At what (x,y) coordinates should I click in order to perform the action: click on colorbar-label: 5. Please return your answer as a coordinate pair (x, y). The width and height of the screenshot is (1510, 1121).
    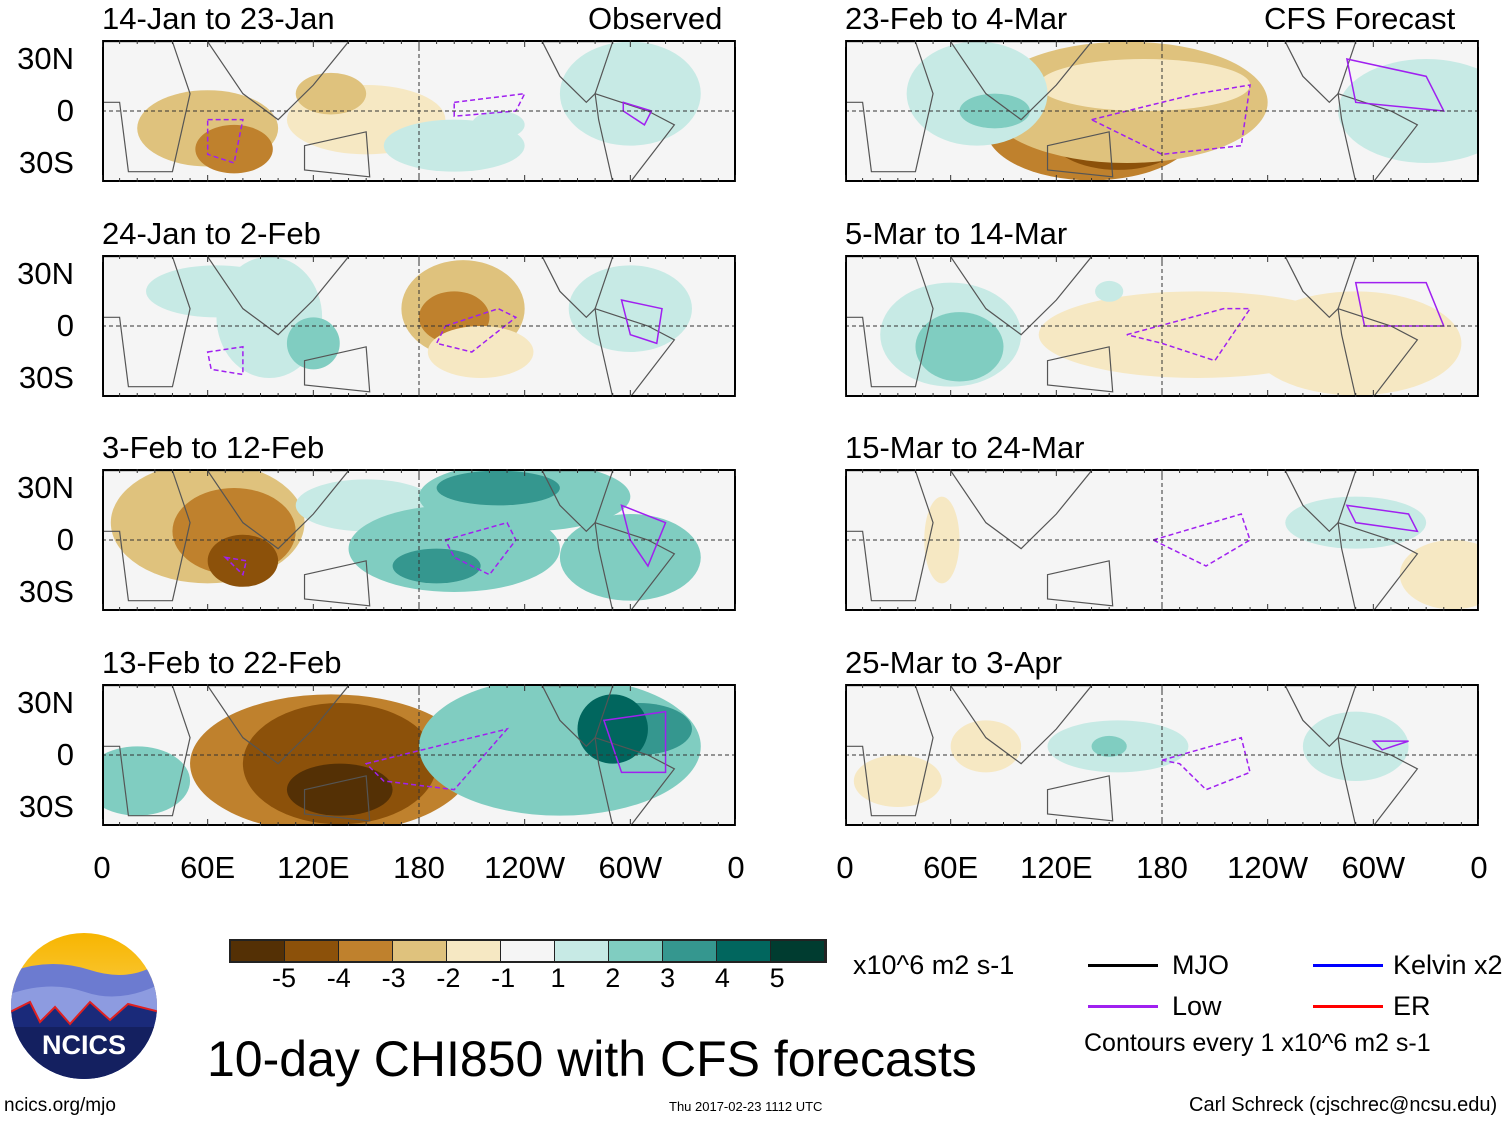
    Looking at the image, I should click on (777, 978).